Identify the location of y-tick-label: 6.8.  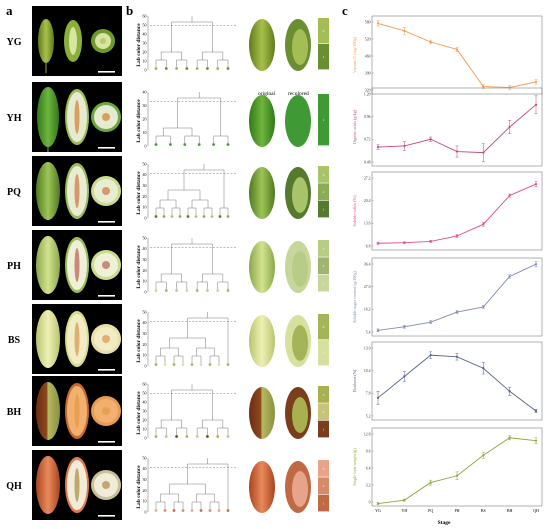
(368, 246).